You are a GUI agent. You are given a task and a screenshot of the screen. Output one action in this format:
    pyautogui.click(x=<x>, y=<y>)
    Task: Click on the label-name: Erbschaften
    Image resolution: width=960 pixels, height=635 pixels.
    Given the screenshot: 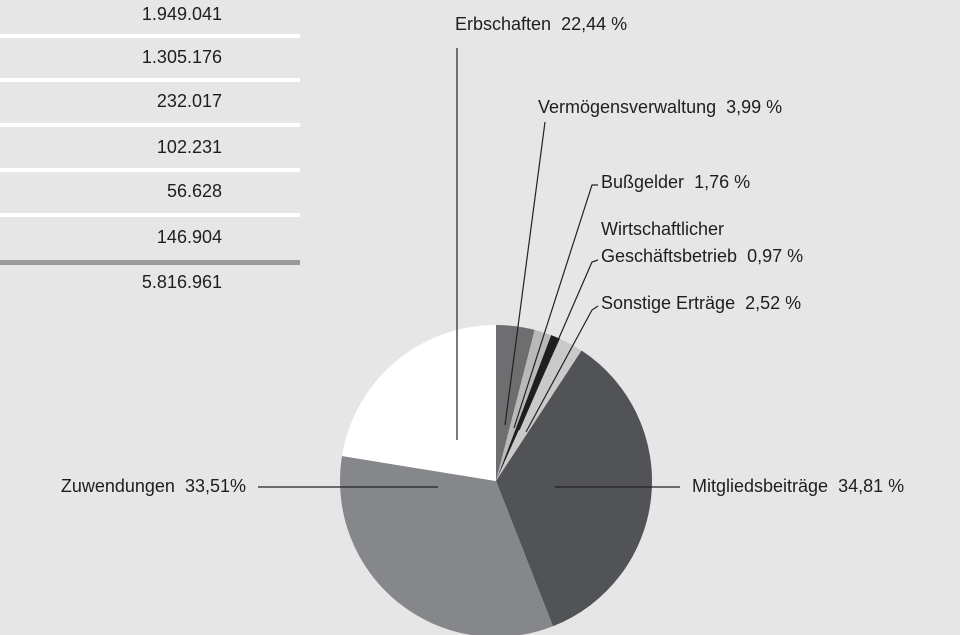 What is the action you would take?
    pyautogui.click(x=503, y=24)
    